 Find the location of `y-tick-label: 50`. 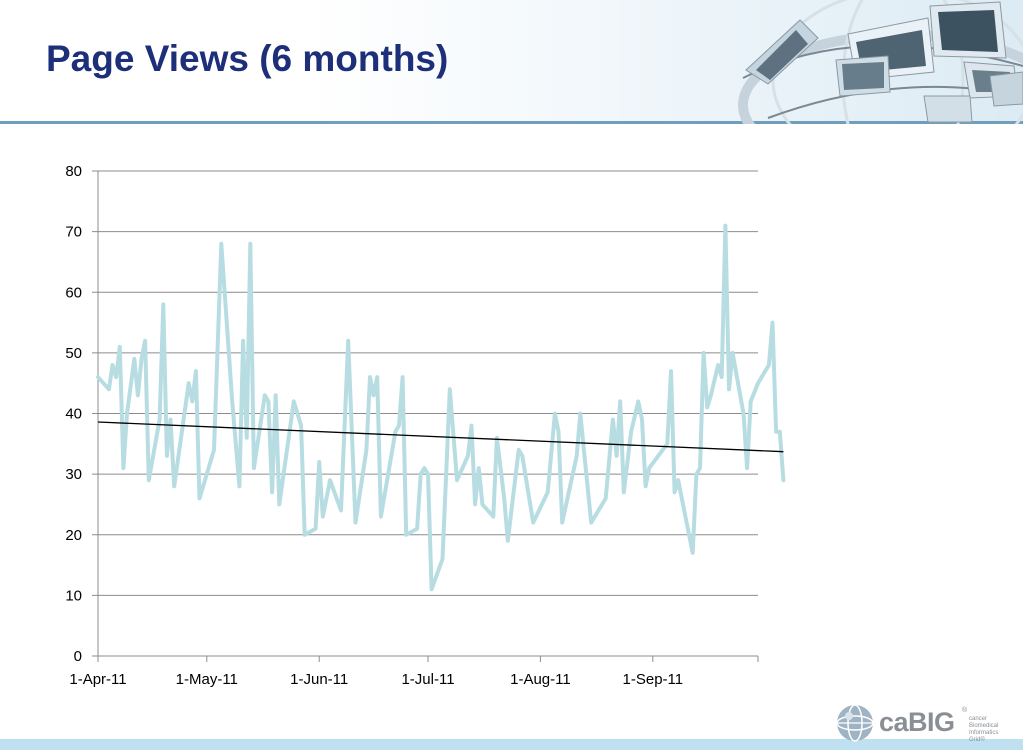

y-tick-label: 50 is located at coordinates (73, 353).